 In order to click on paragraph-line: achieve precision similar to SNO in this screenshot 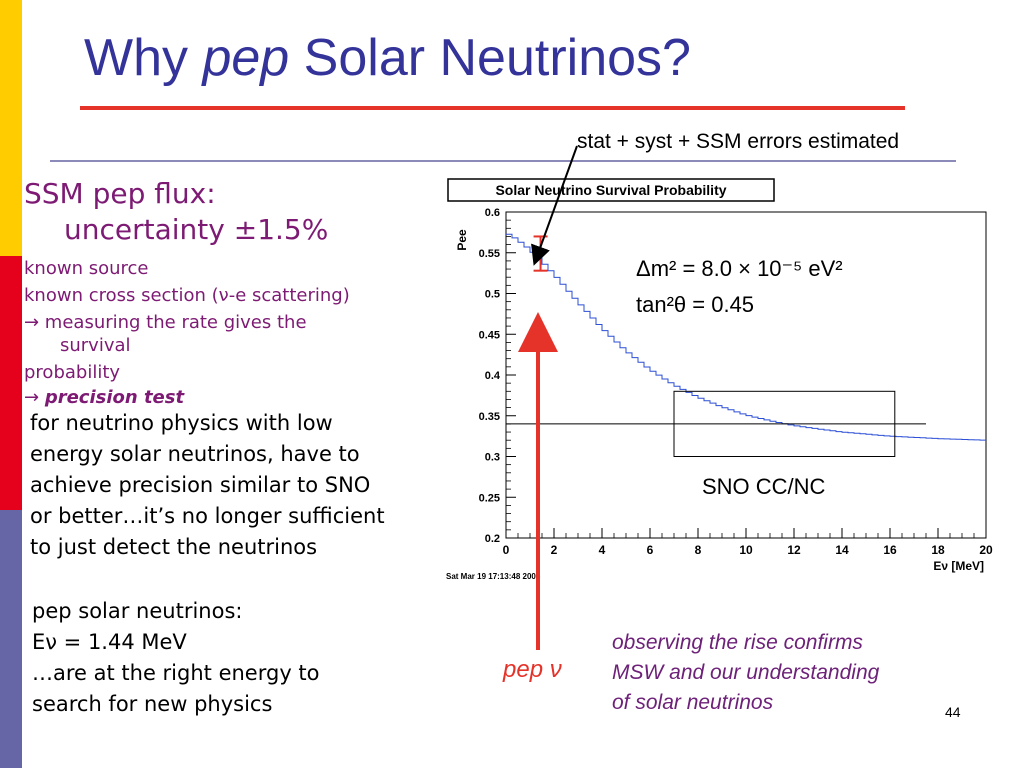, I will do `click(200, 485)`.